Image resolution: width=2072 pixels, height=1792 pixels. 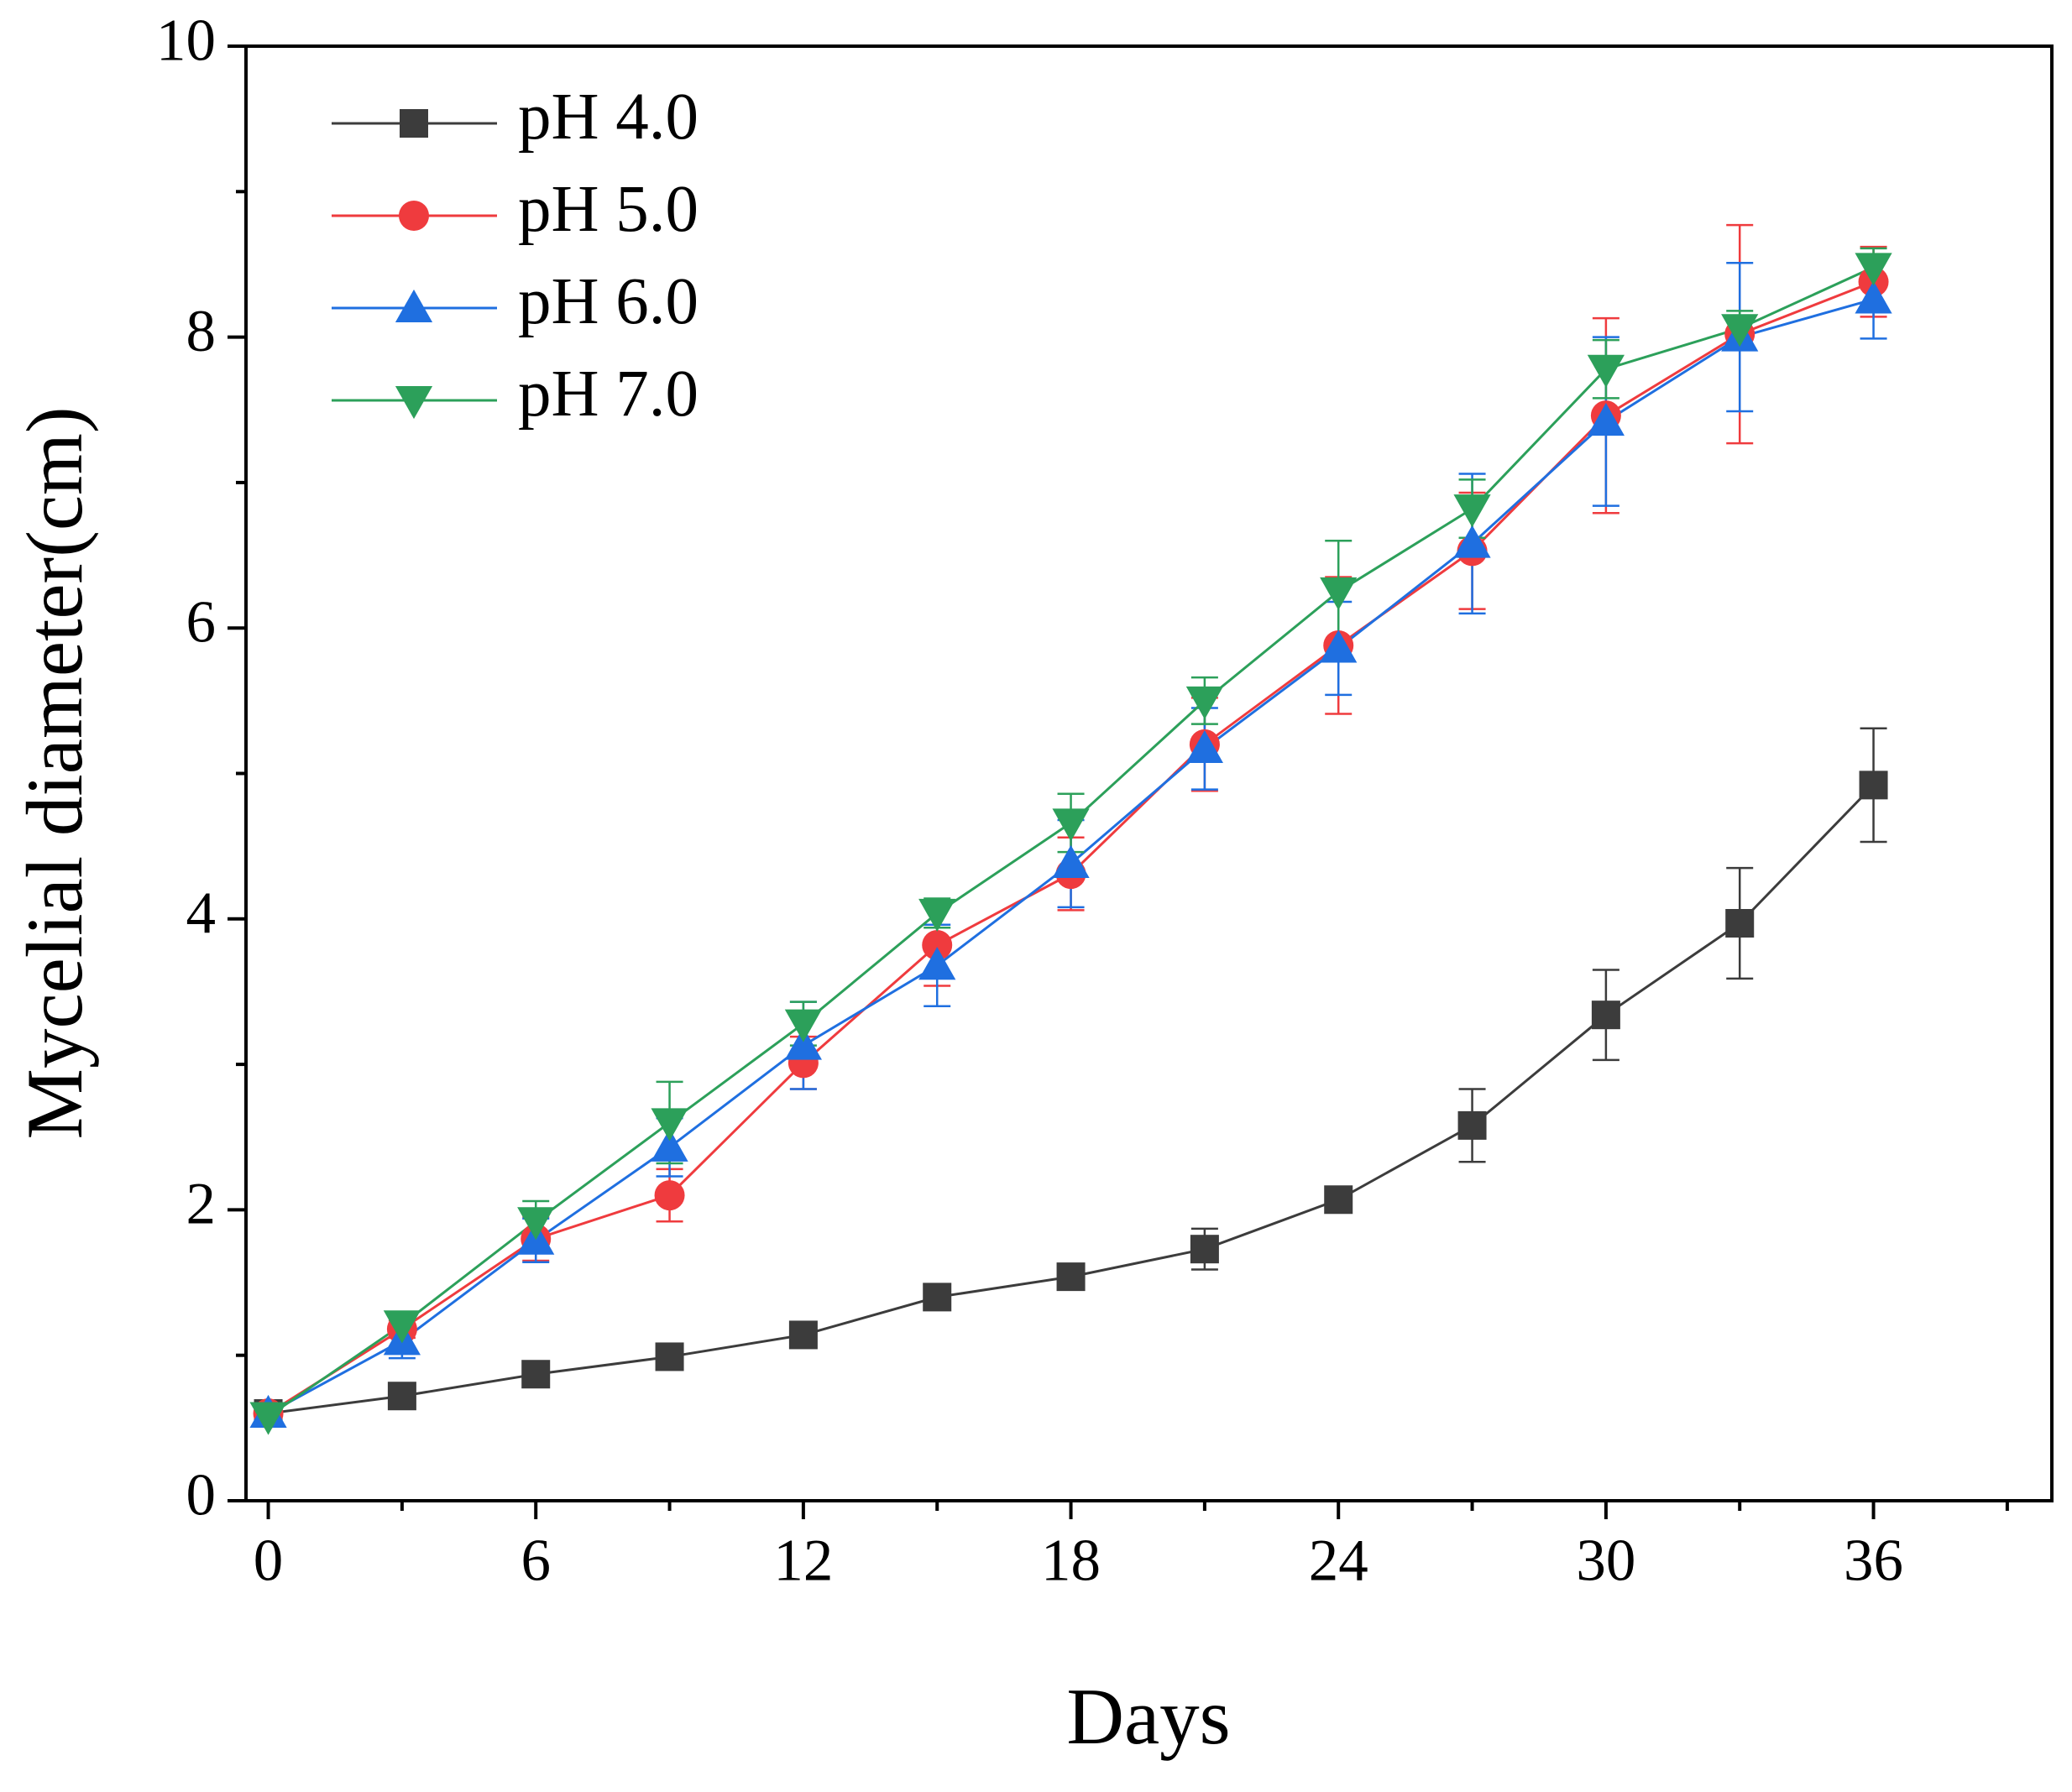 I want to click on x-tick-label: 36, so click(x=1873, y=1560).